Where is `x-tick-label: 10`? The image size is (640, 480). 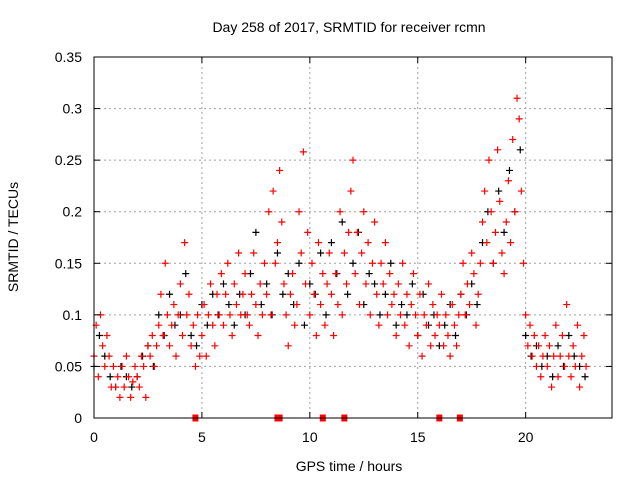 x-tick-label: 10 is located at coordinates (310, 437).